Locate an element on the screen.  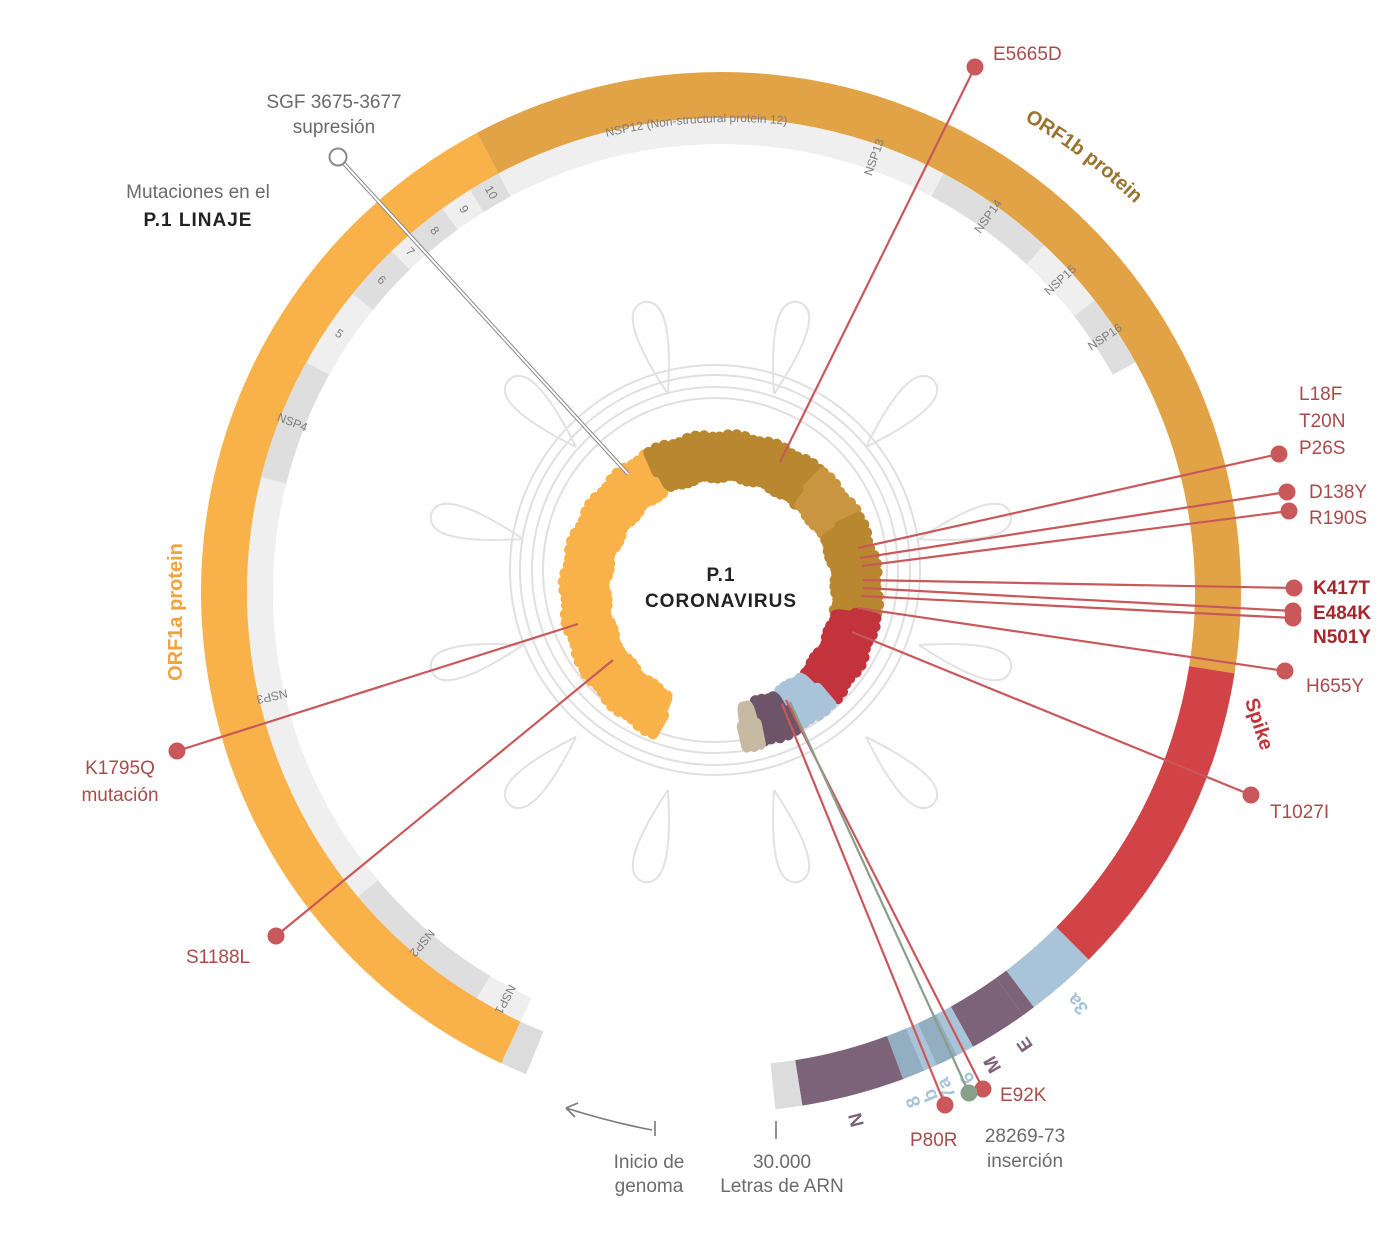
nsp6-segment is located at coordinates (381, 281).